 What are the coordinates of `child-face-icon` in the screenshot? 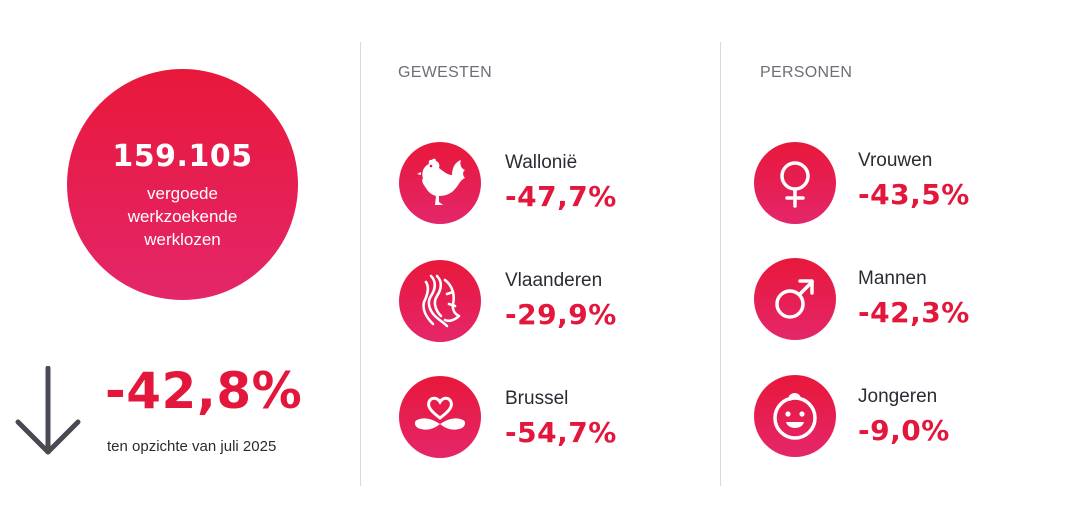 It's located at (795, 416).